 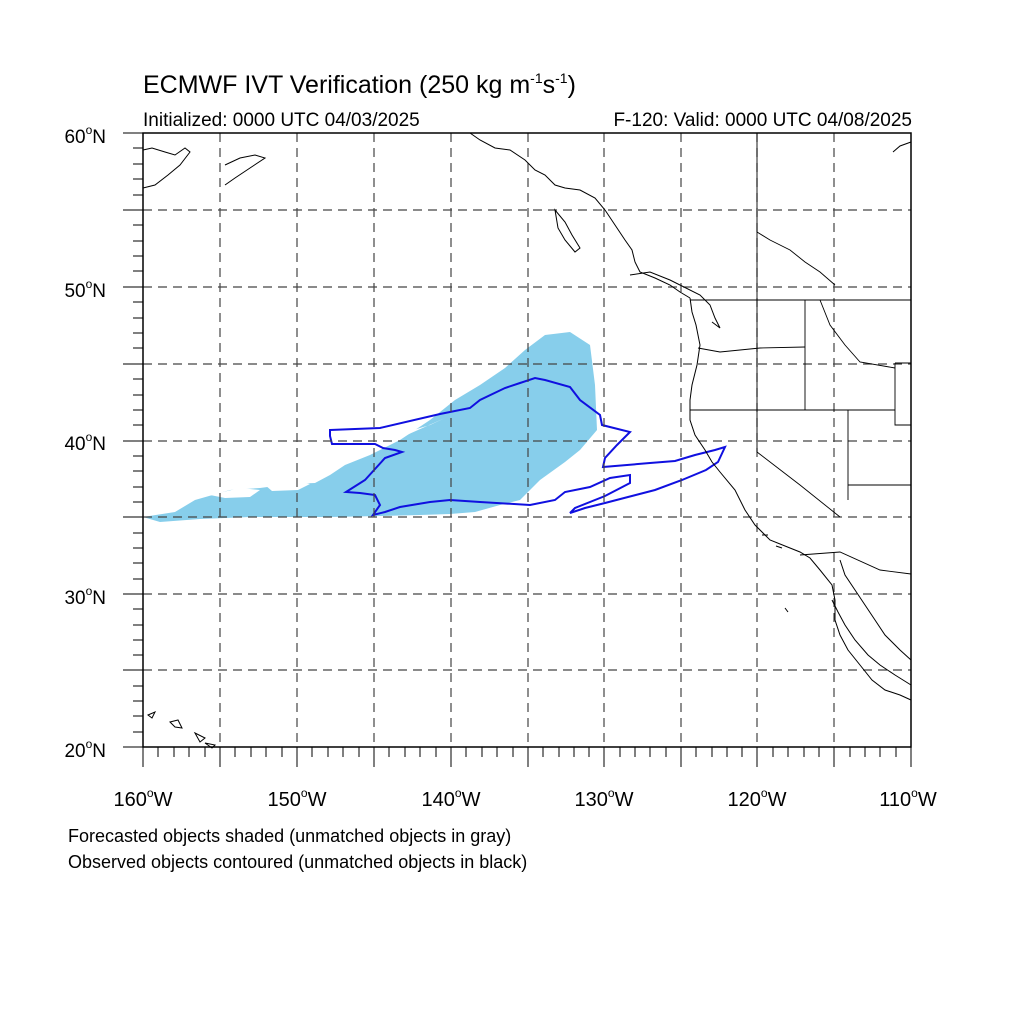 I want to click on lon-label-140: 140oW, so click(x=451, y=798).